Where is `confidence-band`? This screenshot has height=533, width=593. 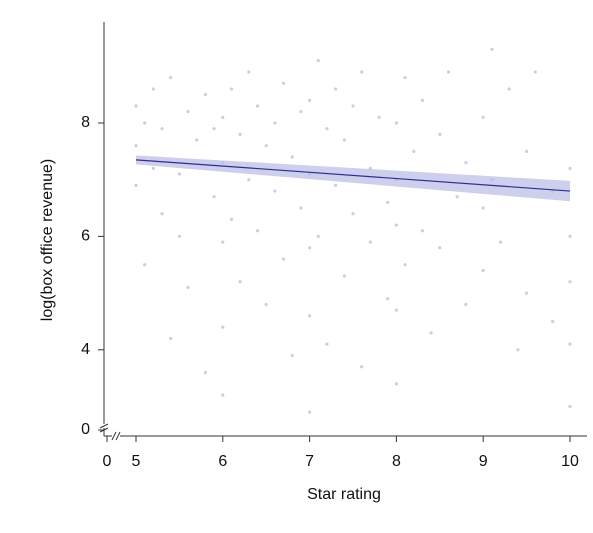
confidence-band is located at coordinates (353, 178).